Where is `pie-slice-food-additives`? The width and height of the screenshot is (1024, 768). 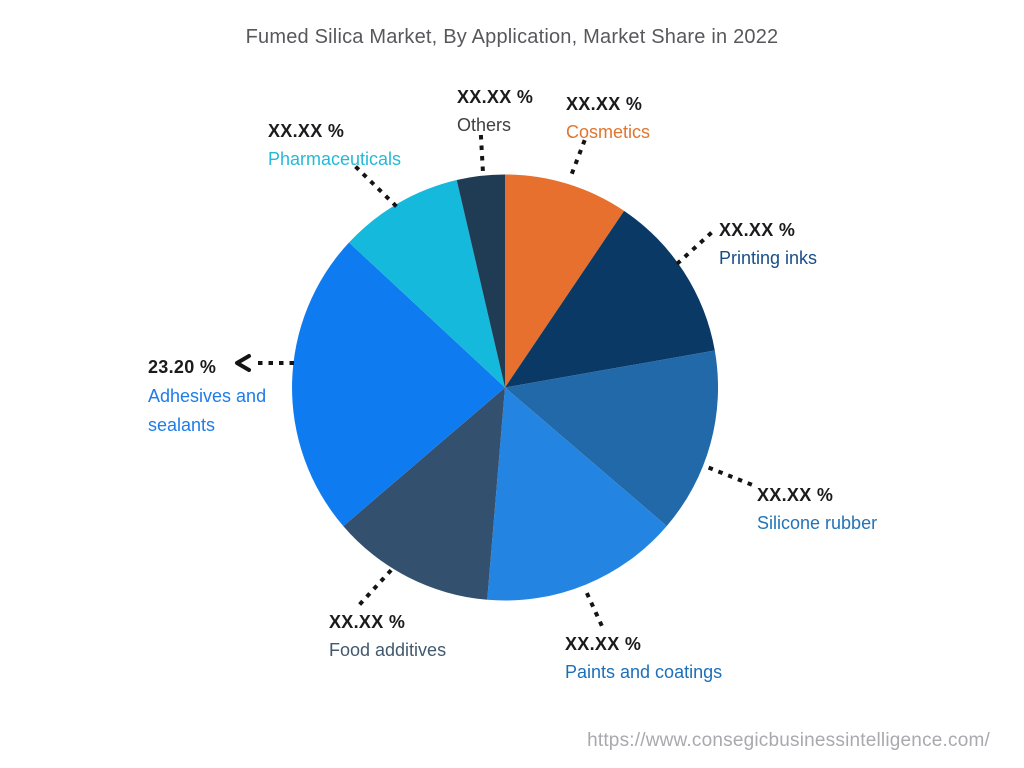
pie-slice-food-additives is located at coordinates (424, 493).